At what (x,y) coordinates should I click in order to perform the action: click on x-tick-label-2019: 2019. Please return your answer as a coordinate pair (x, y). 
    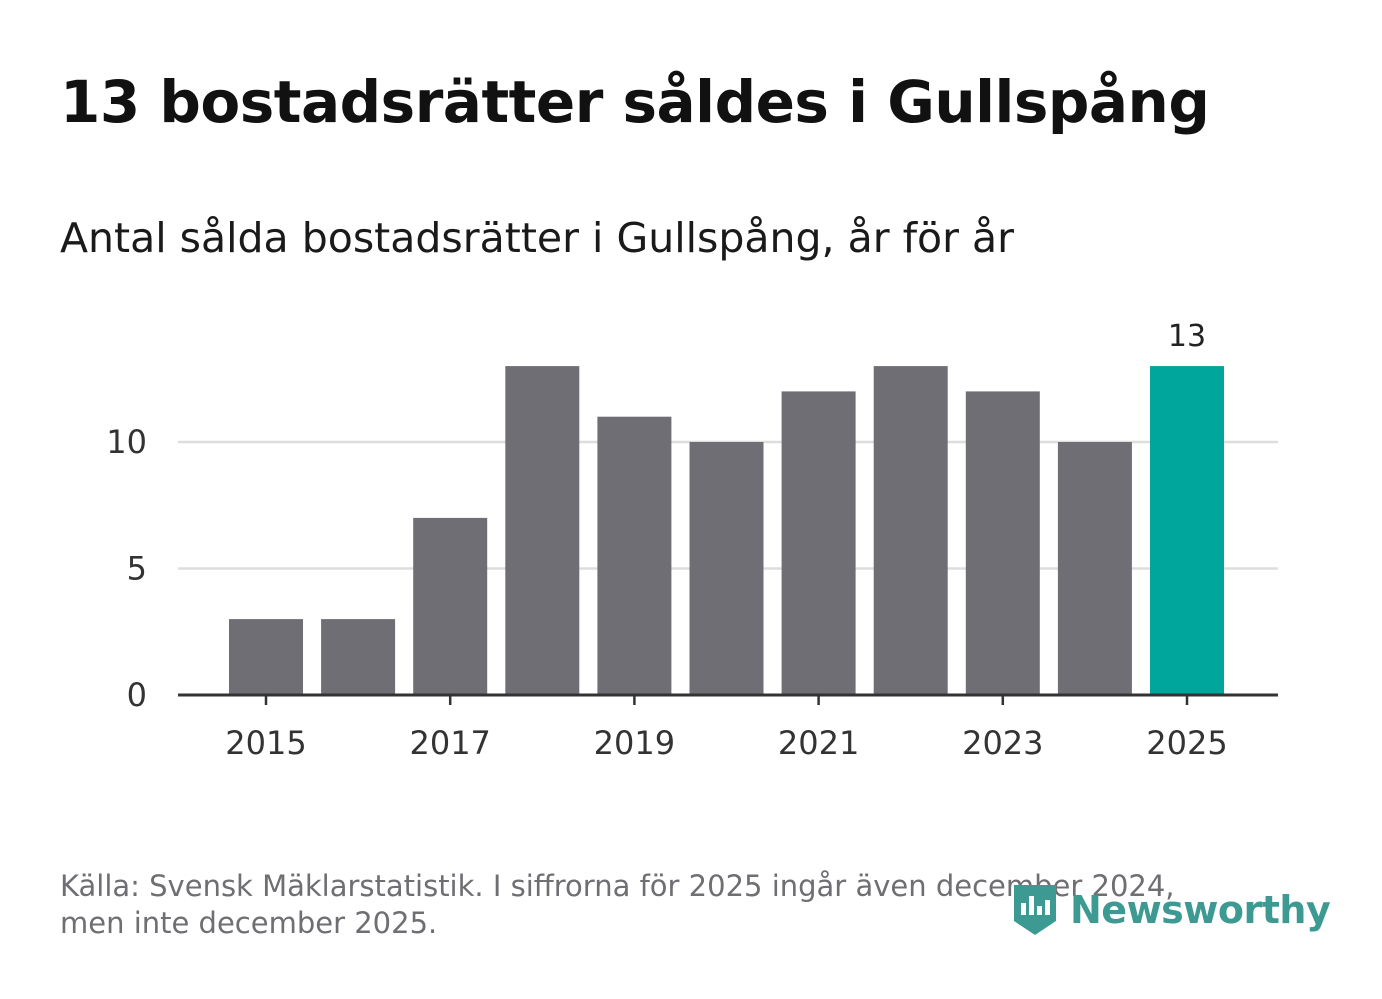
    Looking at the image, I should click on (634, 743).